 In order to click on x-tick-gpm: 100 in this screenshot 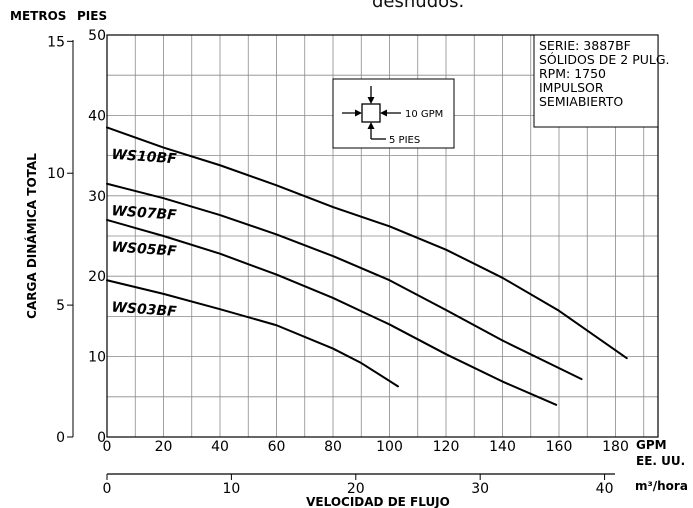, I will do `click(389, 447)`.